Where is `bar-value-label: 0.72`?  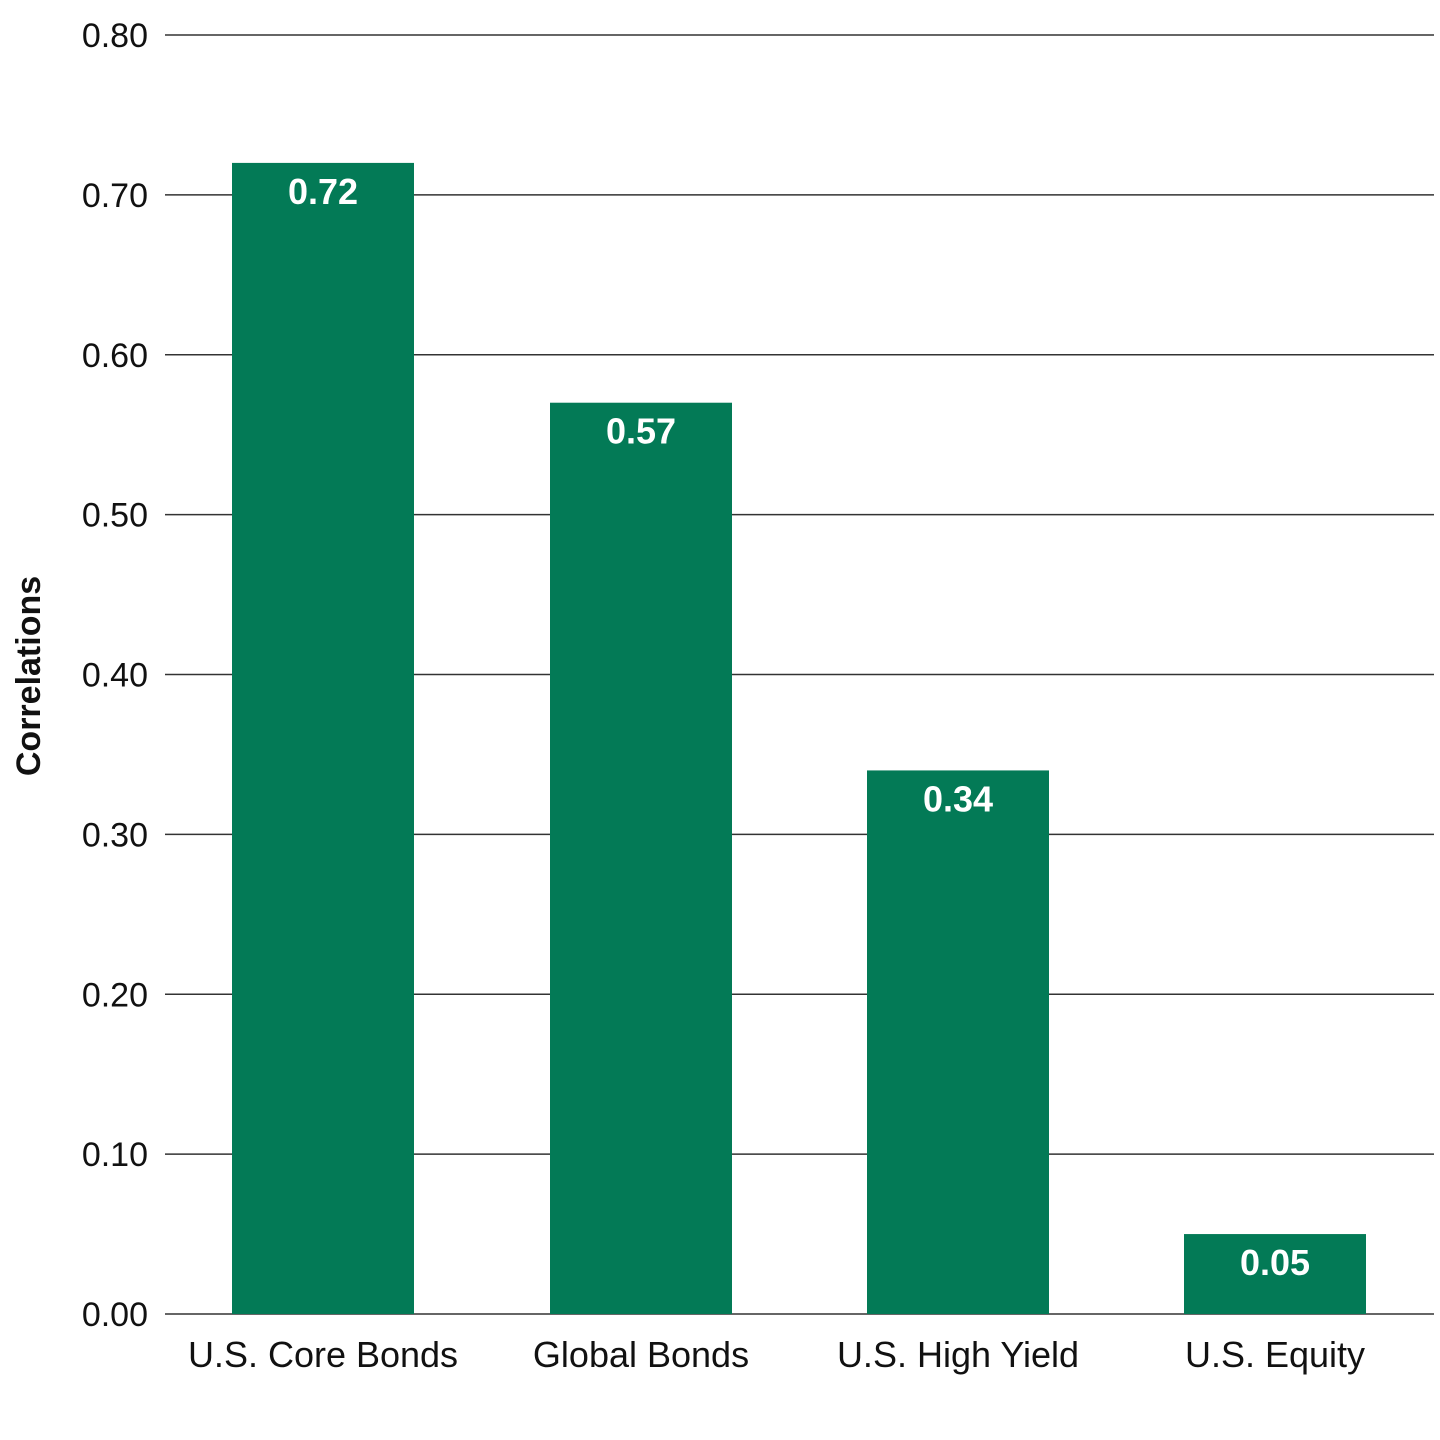 bar-value-label: 0.72 is located at coordinates (323, 191).